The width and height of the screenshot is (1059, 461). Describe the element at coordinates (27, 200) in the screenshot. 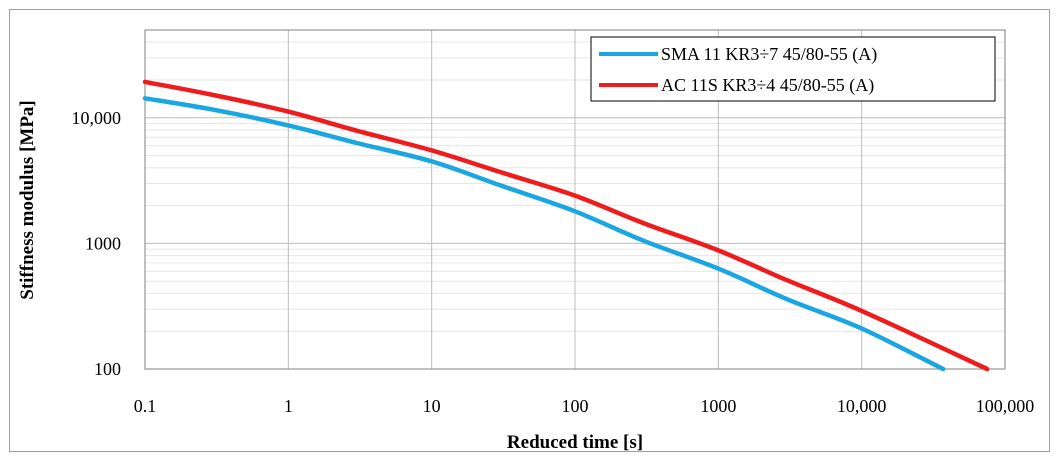

I see `y-axis-title: Stiffness modulus [MPa]` at that location.